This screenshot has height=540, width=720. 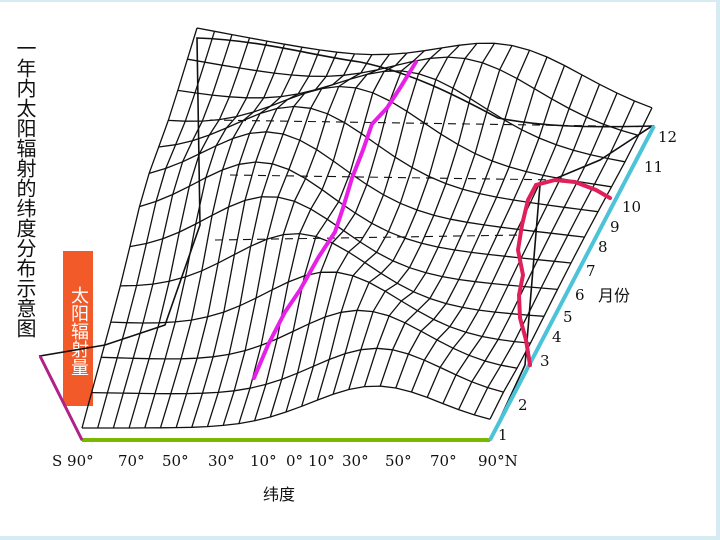 I want to click on mesh-month-line, so click(x=332, y=274).